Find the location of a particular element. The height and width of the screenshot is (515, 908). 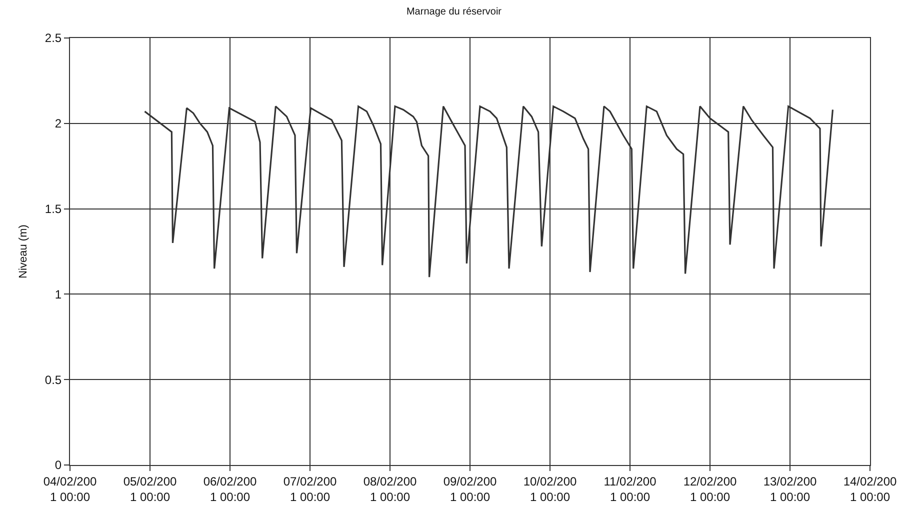

y-tick-label: 1.5 is located at coordinates (53, 209).